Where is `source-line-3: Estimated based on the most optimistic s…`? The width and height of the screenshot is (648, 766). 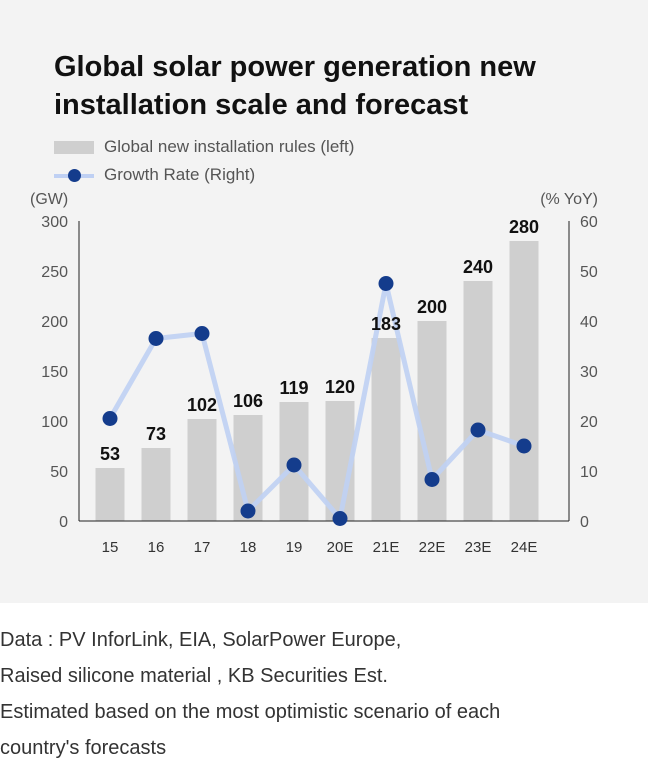
source-line-3: Estimated based on the most optimistic s… is located at coordinates (250, 712).